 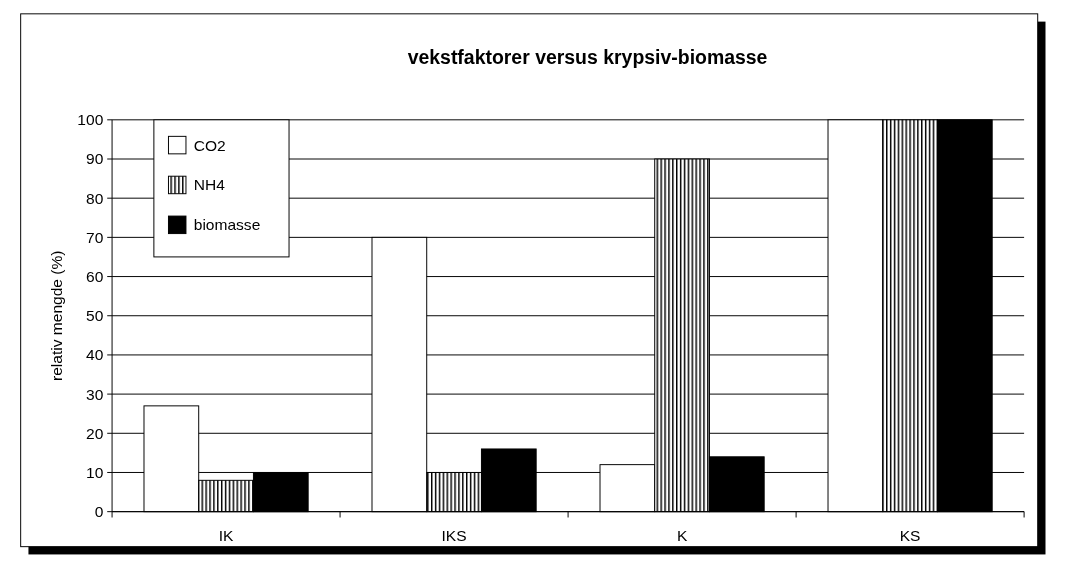 I want to click on y-tick-label: 60, so click(x=95, y=276).